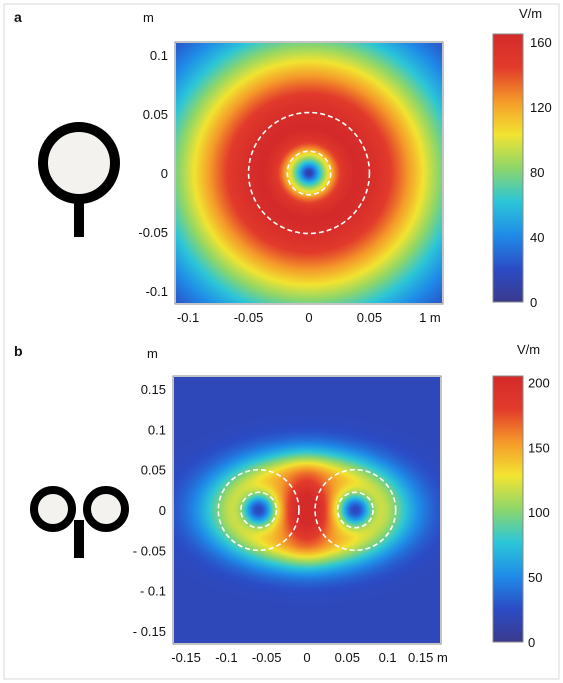  I want to click on coil-left-ring, so click(53, 509).